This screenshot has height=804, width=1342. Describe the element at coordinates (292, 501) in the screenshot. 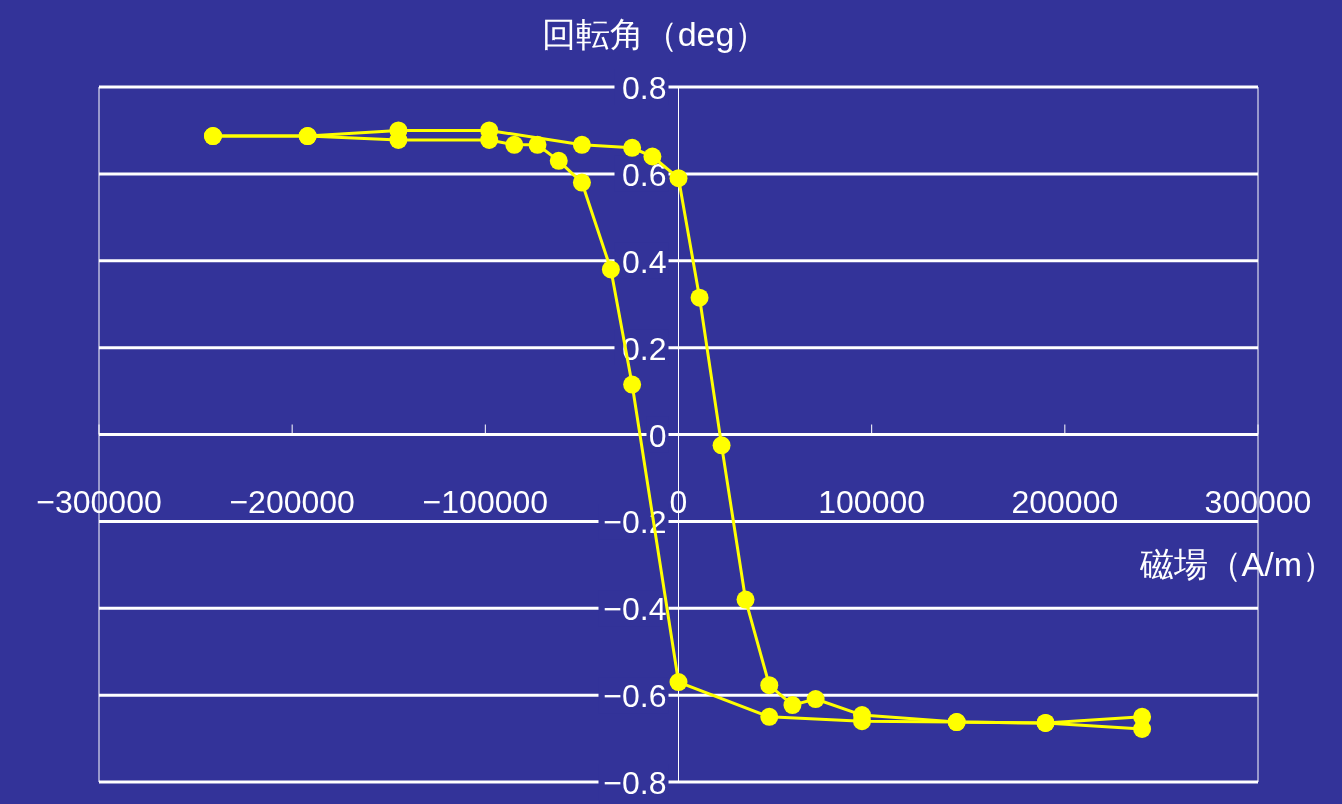

I see `x-tick-label: −200000` at that location.